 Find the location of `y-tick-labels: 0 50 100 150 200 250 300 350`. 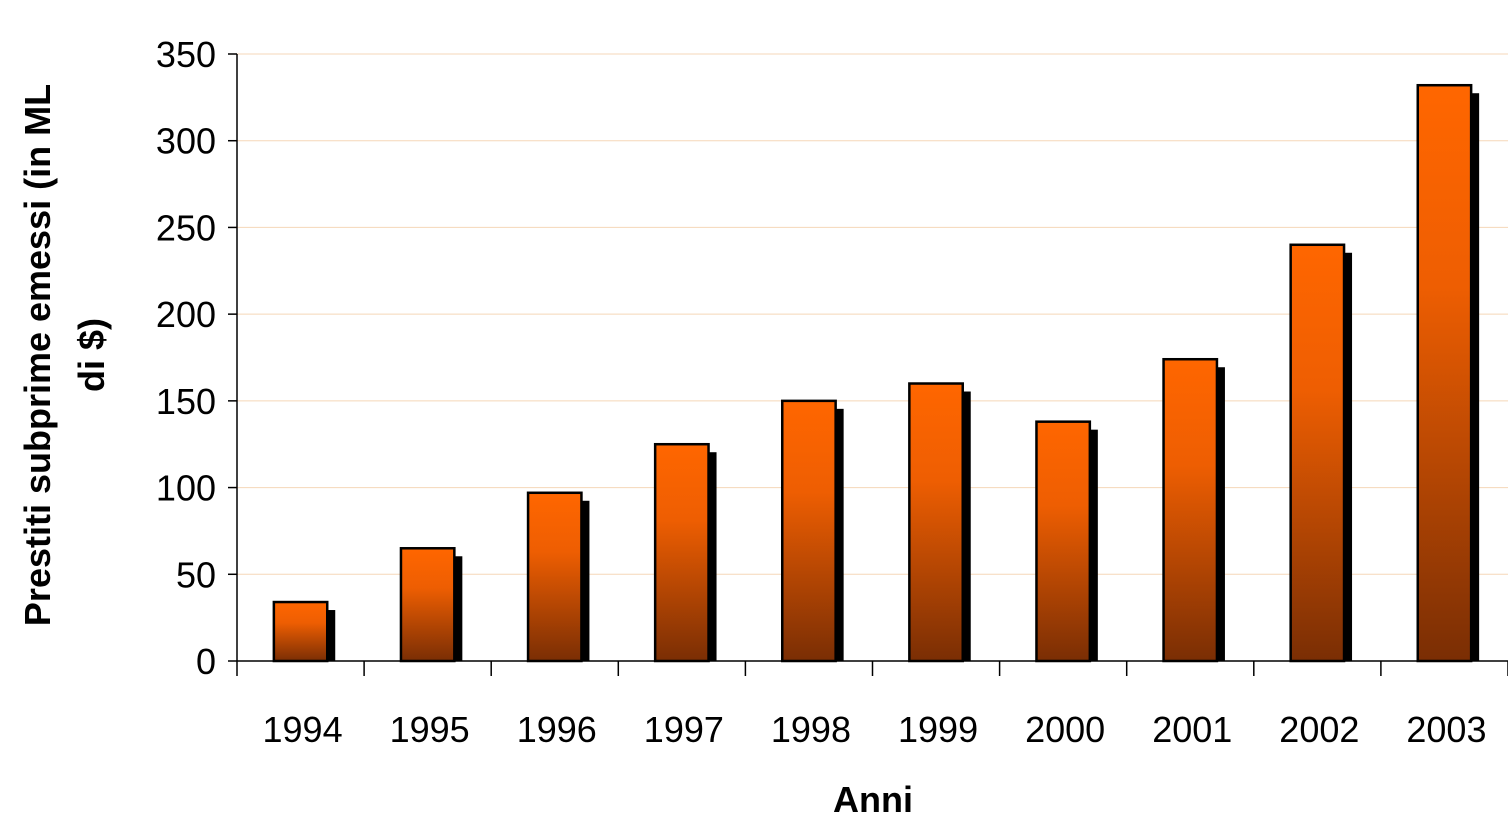

y-tick-labels: 0 50 100 150 200 250 300 350 is located at coordinates (186, 358).